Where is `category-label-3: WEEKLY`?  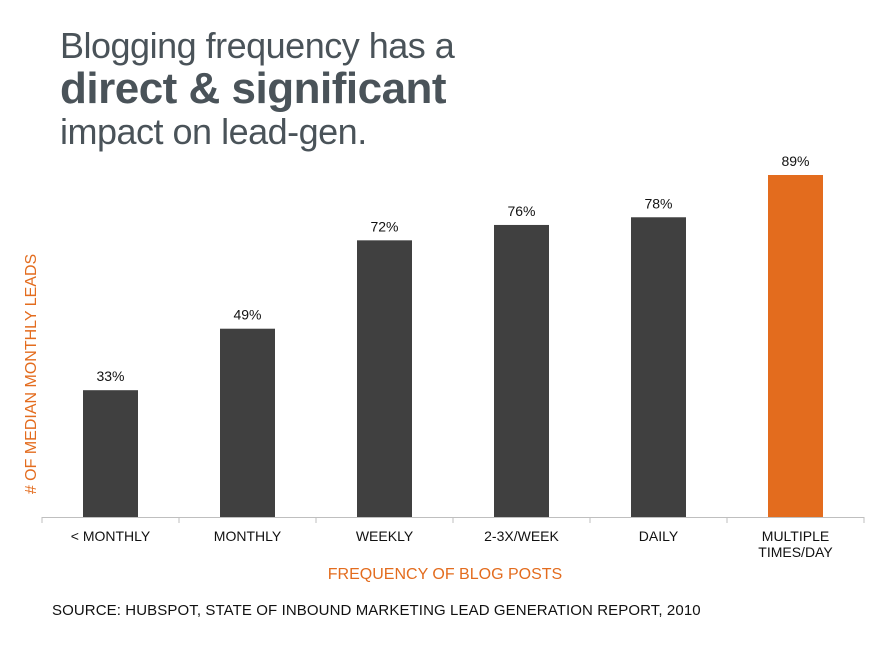
category-label-3: WEEKLY is located at coordinates (385, 536).